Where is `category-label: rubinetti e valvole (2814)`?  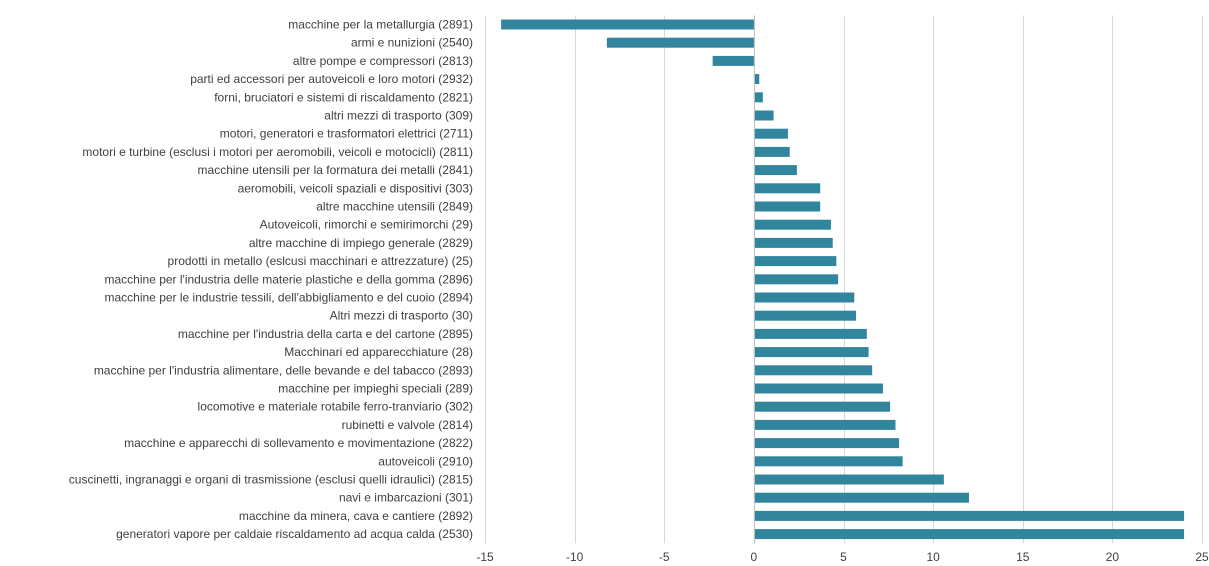
category-label: rubinetti e valvole (2814) is located at coordinates (407, 425).